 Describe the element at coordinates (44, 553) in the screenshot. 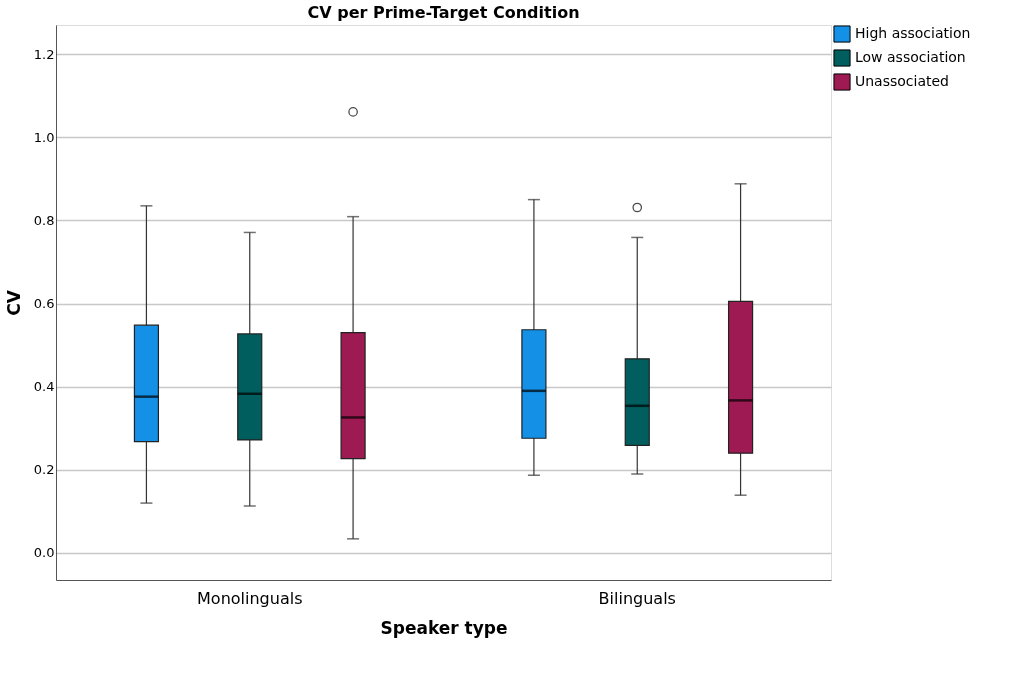

I see `y-tick-label: 0.0` at that location.